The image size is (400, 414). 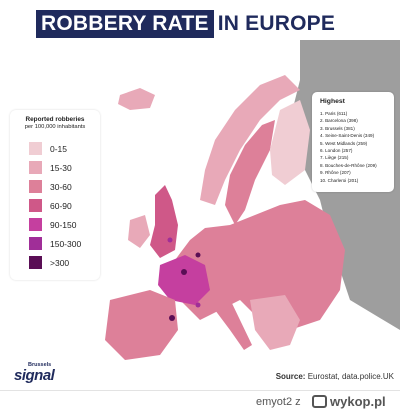 I want to click on london-hotspot, so click(x=170, y=240).